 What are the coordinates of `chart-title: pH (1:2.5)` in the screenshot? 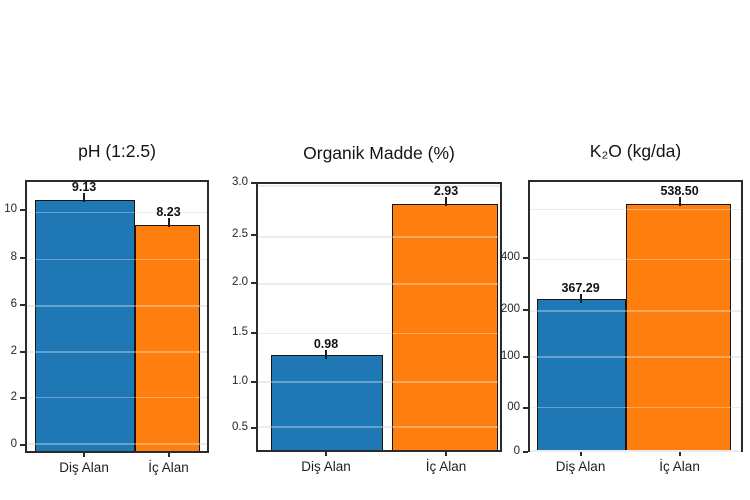 It's located at (117, 151).